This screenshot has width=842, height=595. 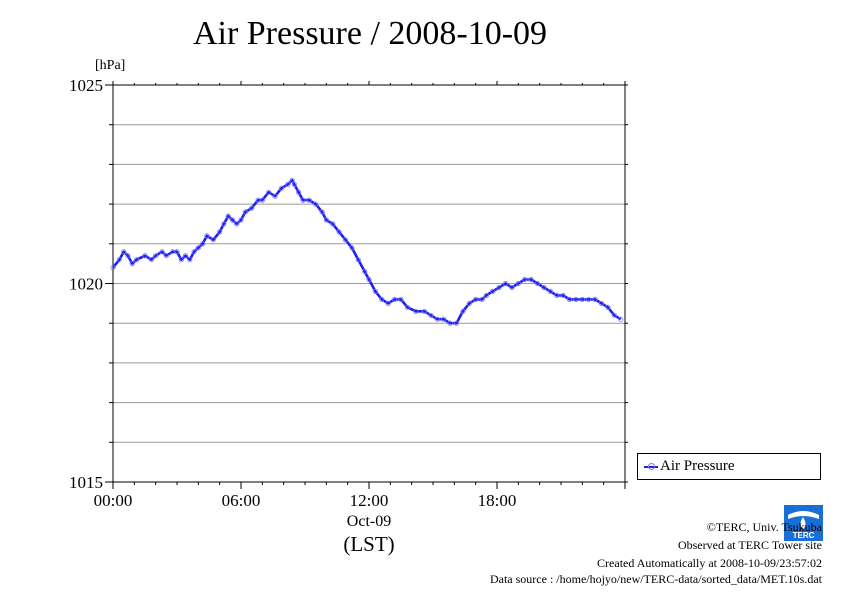 I want to click on x-tick-label: 18:00, so click(x=497, y=500).